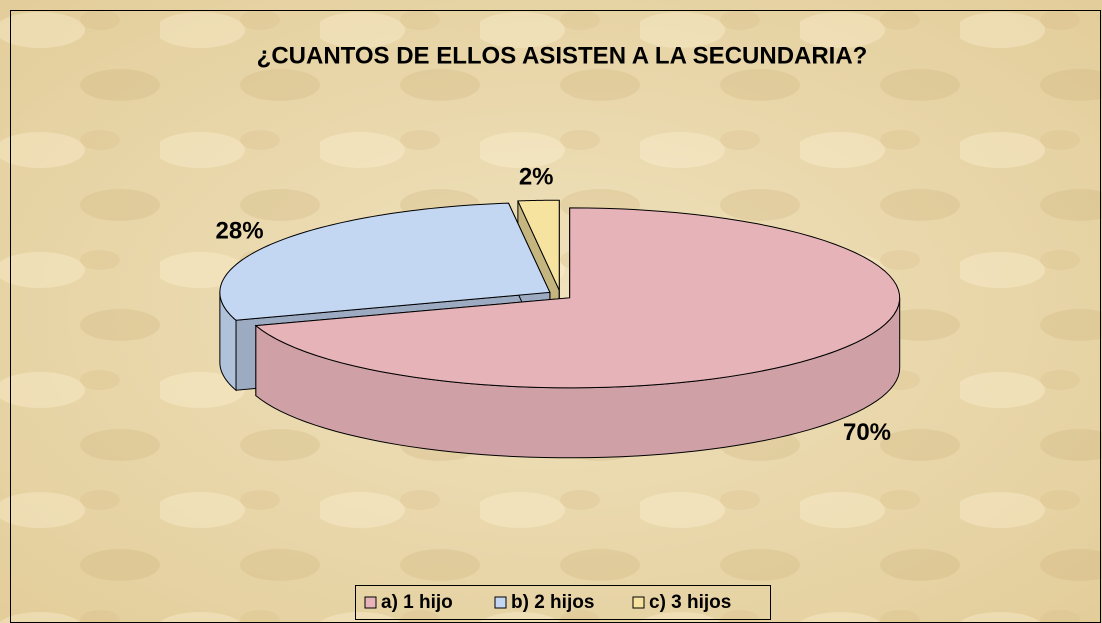  Describe the element at coordinates (536, 177) in the screenshot. I see `value-label: 2%` at that location.